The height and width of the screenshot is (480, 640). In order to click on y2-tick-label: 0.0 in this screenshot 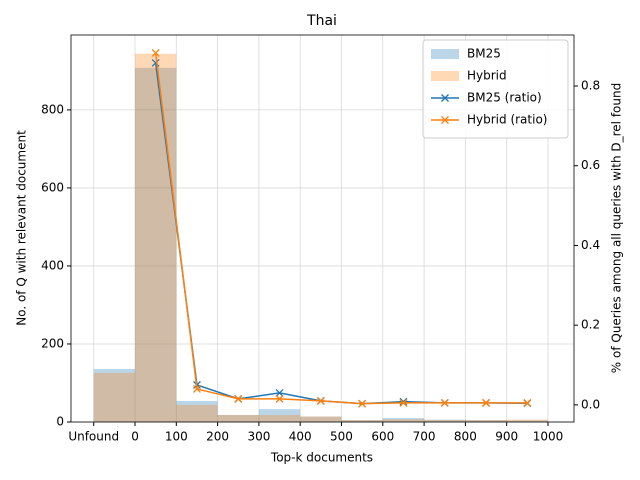, I will do `click(590, 404)`.